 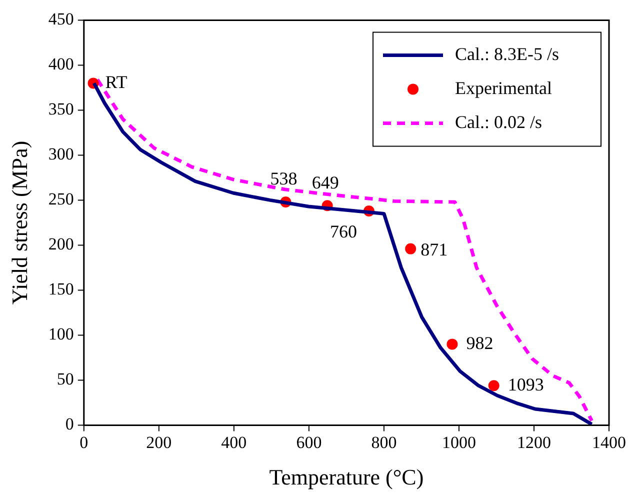 What do you see at coordinates (234, 442) in the screenshot?
I see `x-tick-label: 400` at bounding box center [234, 442].